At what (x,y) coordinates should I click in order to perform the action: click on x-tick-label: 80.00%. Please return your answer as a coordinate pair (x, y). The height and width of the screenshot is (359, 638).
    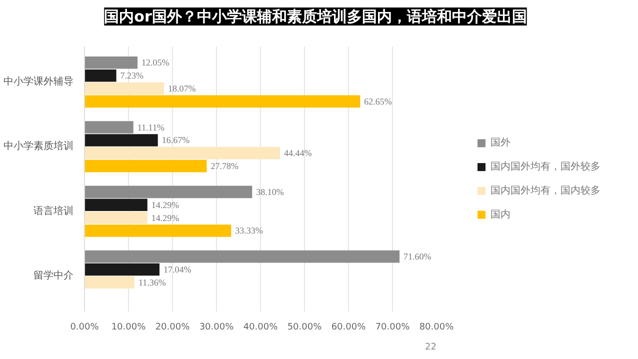
    Looking at the image, I should click on (436, 327).